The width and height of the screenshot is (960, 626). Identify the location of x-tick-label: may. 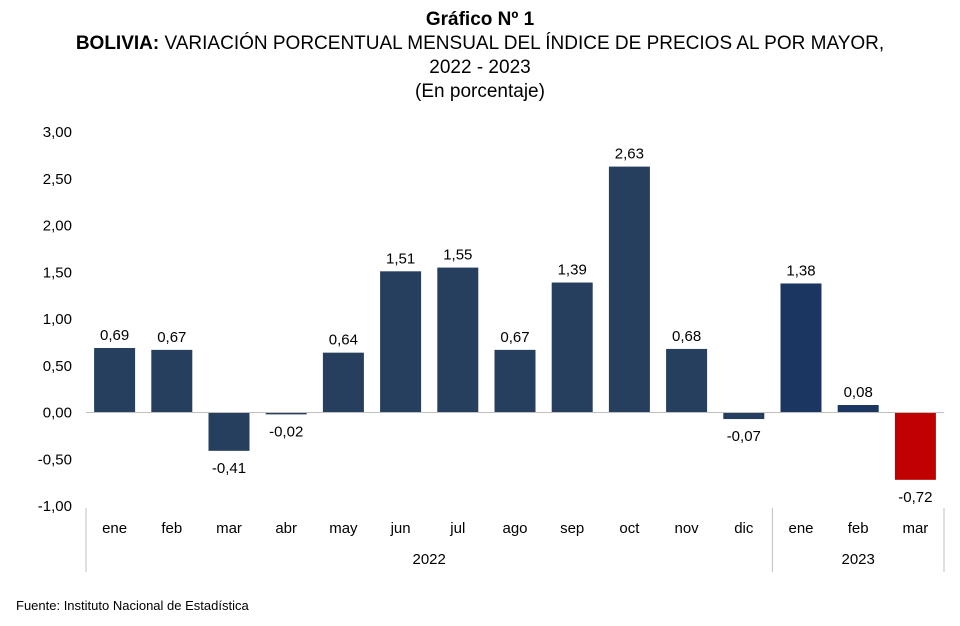
(343, 528).